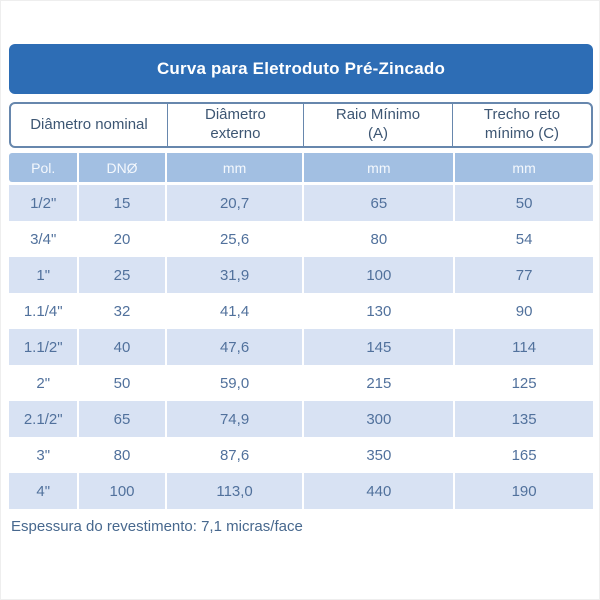  Describe the element at coordinates (43, 455) in the screenshot. I see `table-cell: 3"` at that location.